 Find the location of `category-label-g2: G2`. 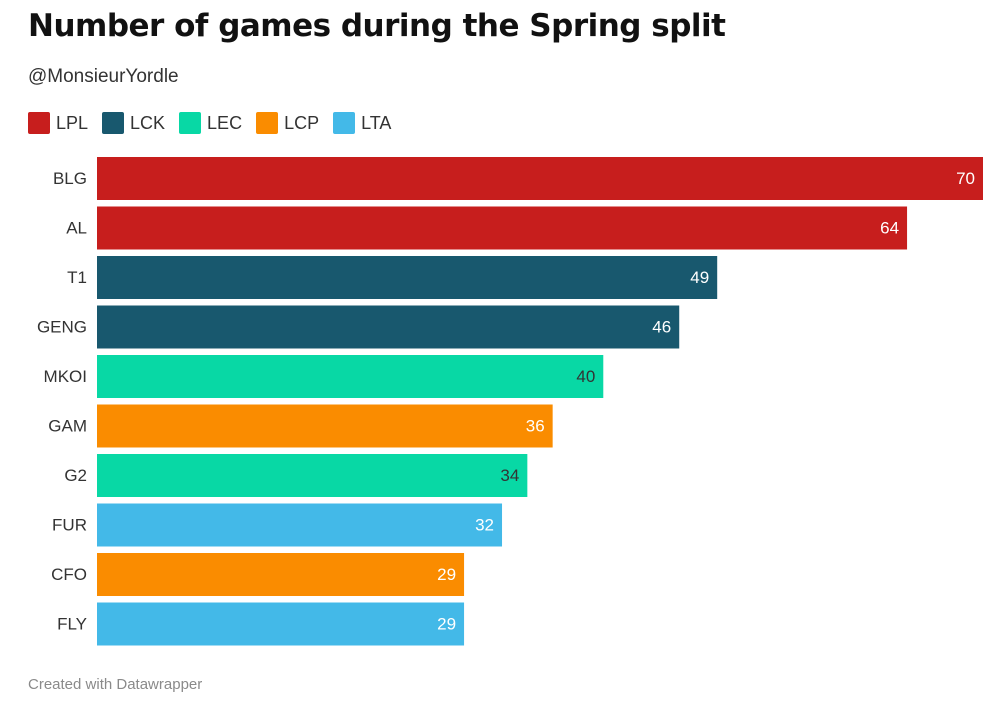

category-label-g2: G2 is located at coordinates (75, 475).